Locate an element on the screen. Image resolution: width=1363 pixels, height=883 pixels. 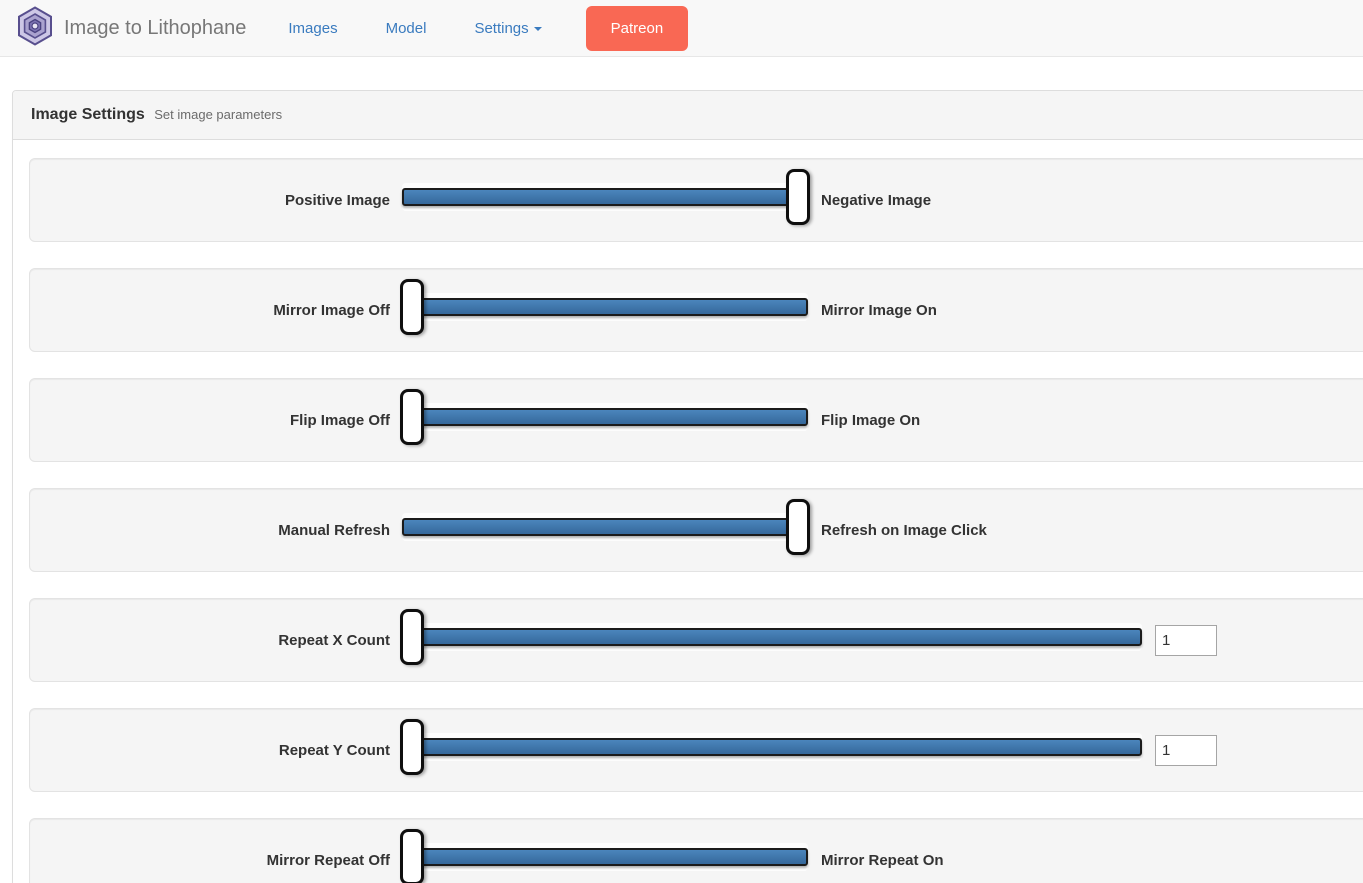
repeat-x-slider is located at coordinates (771, 637).